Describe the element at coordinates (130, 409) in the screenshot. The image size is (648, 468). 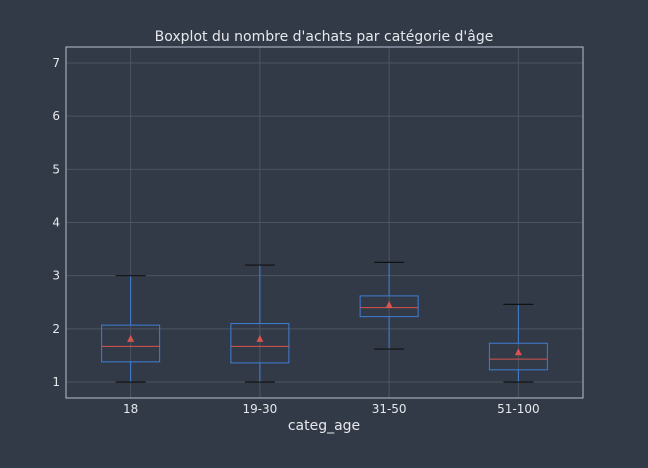
I see `x-tick-label: 18` at that location.